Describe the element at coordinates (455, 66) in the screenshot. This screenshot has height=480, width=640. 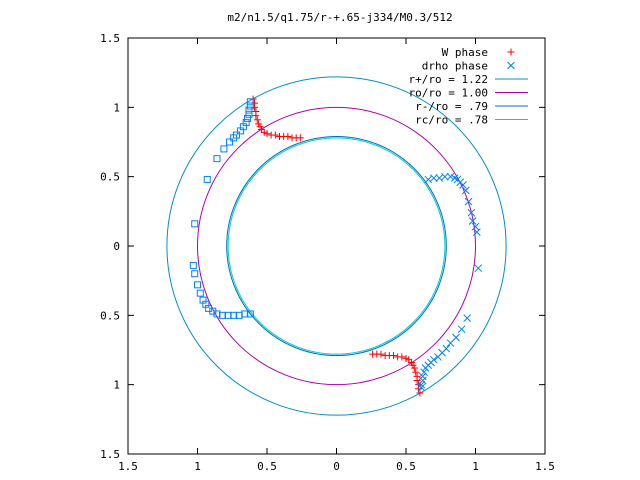
I see `legend-label: drho phase` at that location.